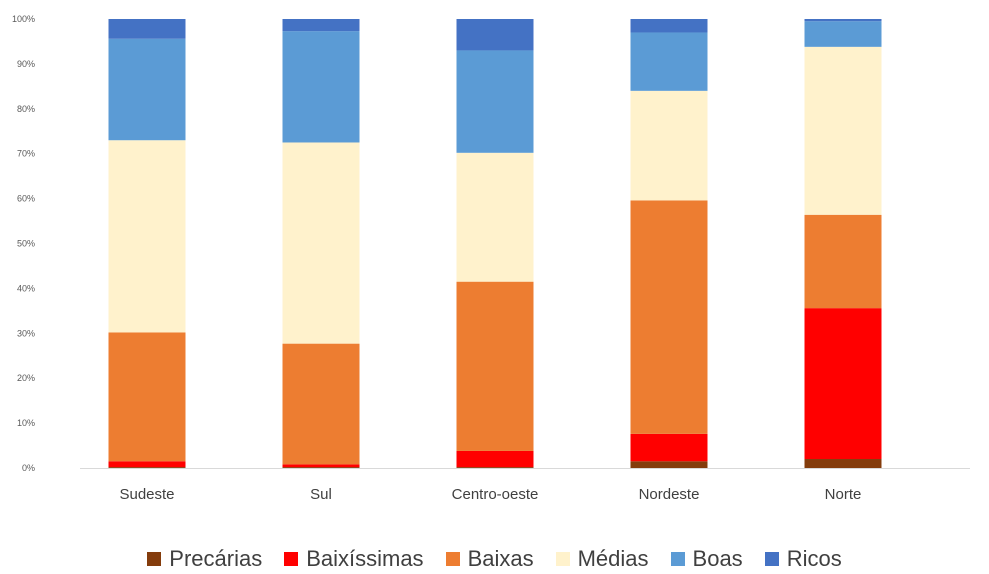 The height and width of the screenshot is (574, 989). What do you see at coordinates (26, 64) in the screenshot?
I see `y-tick-label: 90%` at bounding box center [26, 64].